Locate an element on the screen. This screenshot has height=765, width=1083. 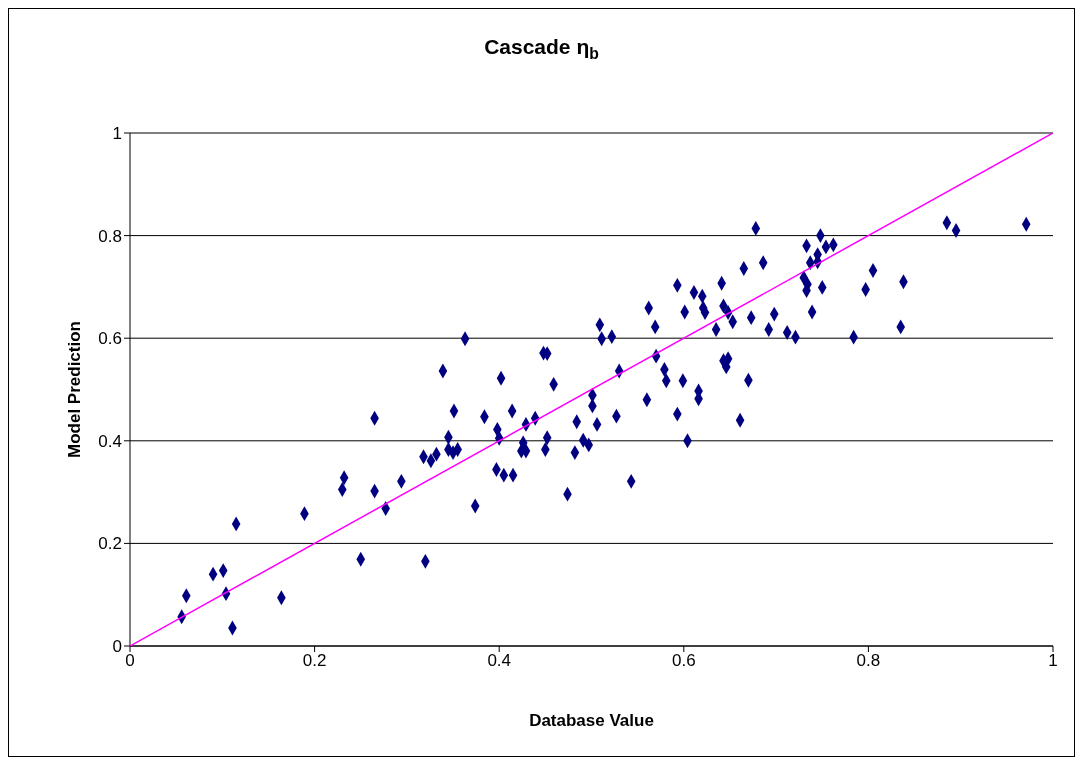
x-tick-label: 0.8 is located at coordinates (868, 661).